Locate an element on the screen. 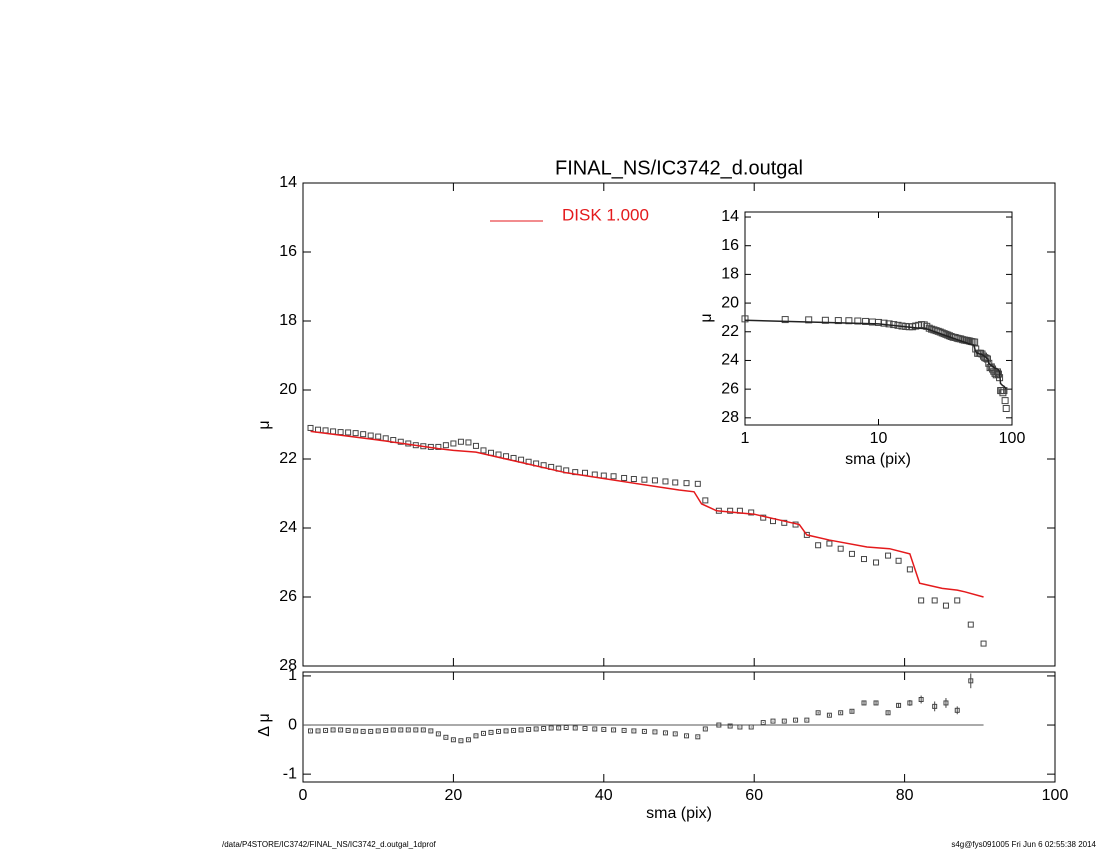  y-tick-label: 14 is located at coordinates (730, 216).